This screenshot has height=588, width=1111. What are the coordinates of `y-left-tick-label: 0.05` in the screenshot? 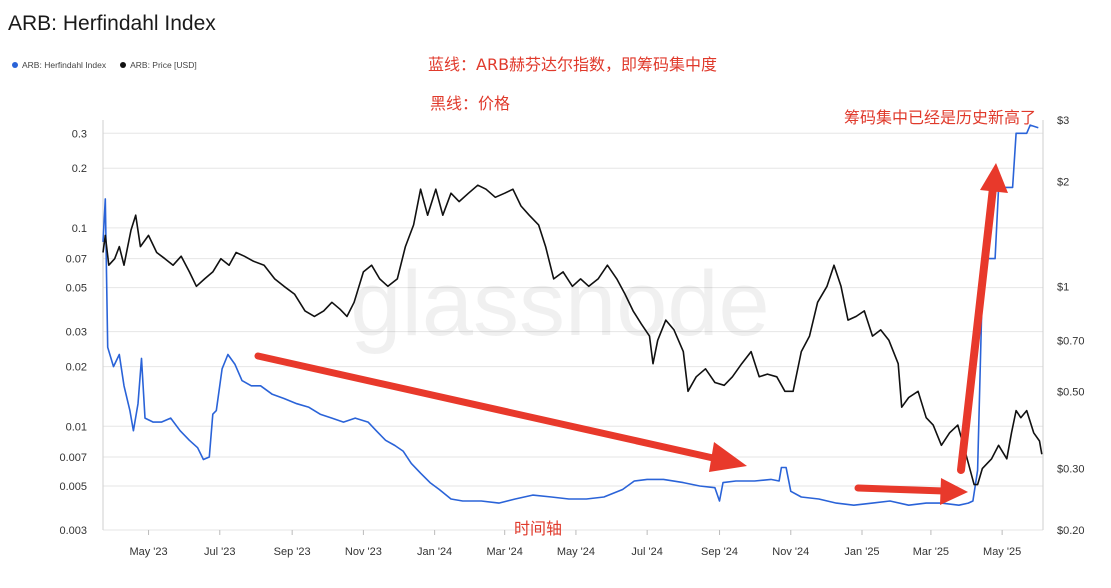 It's located at (76, 289).